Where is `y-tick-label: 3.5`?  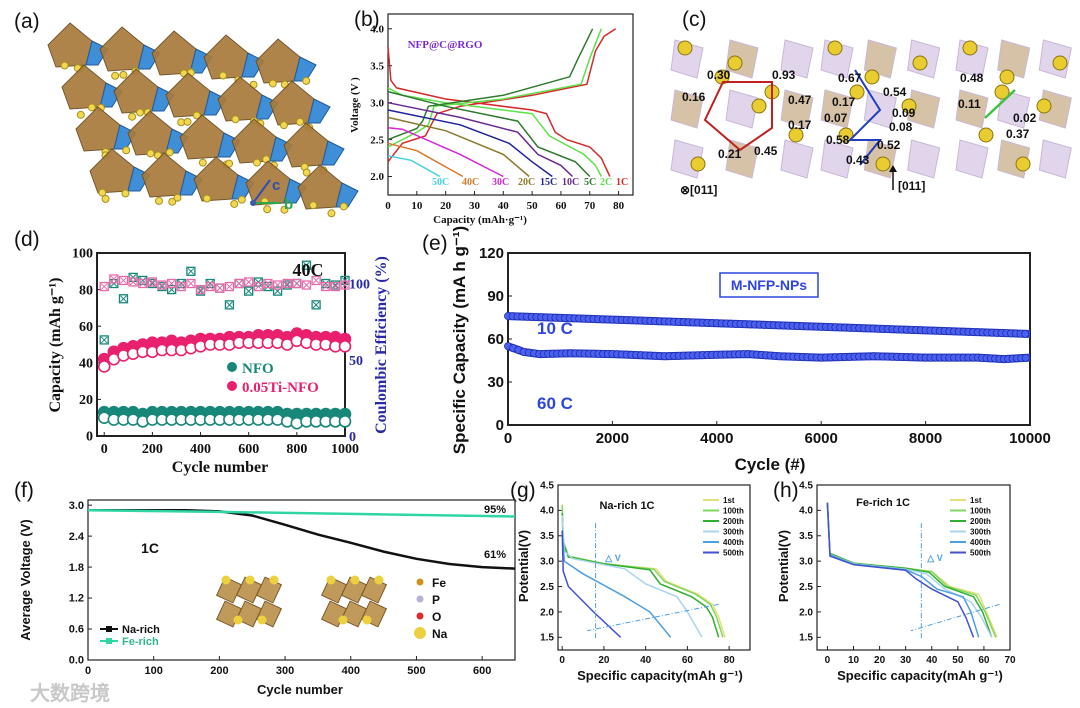 y-tick-label: 3.5 is located at coordinates (377, 66).